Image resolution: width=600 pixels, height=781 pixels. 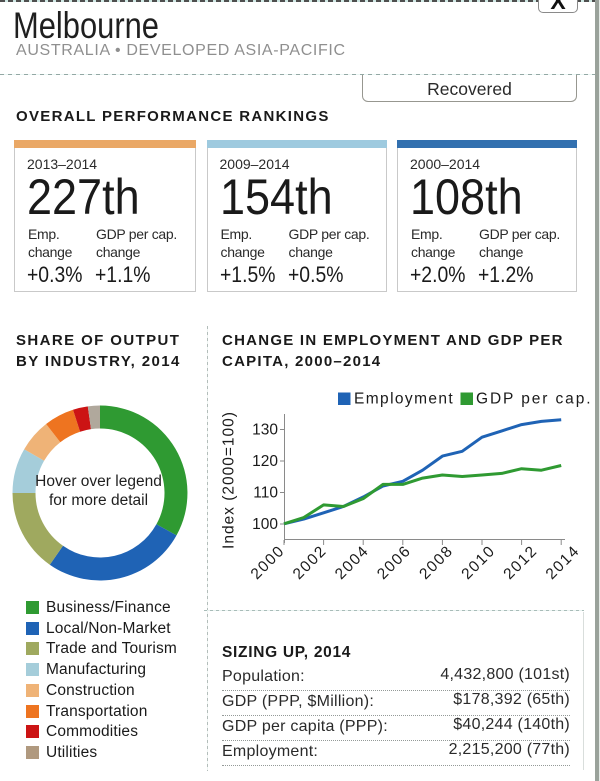 What do you see at coordinates (534, 399) in the screenshot?
I see `svg-text: GDP per cap.` at bounding box center [534, 399].